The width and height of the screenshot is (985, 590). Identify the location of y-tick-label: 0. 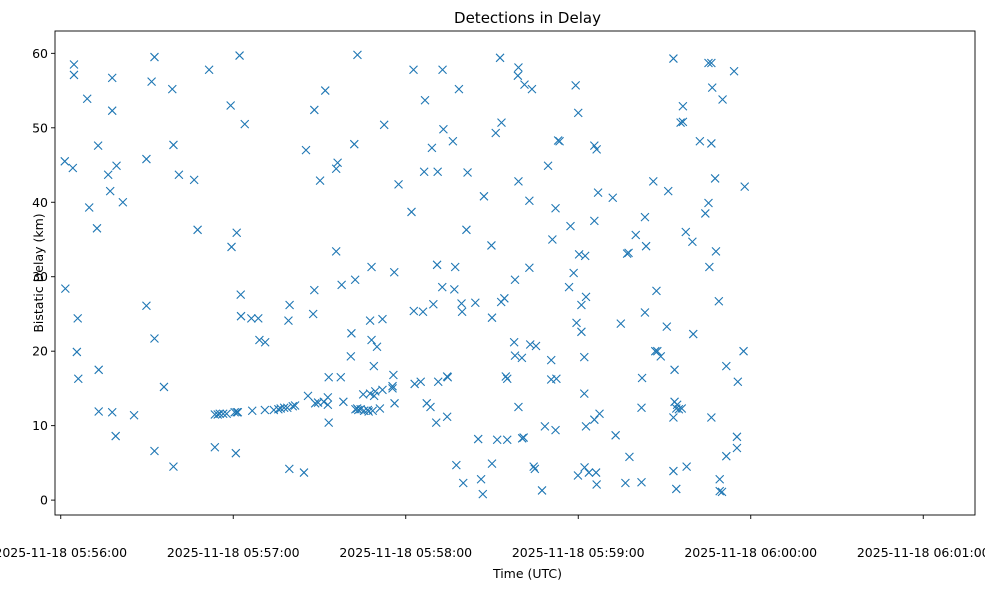
(44, 500).